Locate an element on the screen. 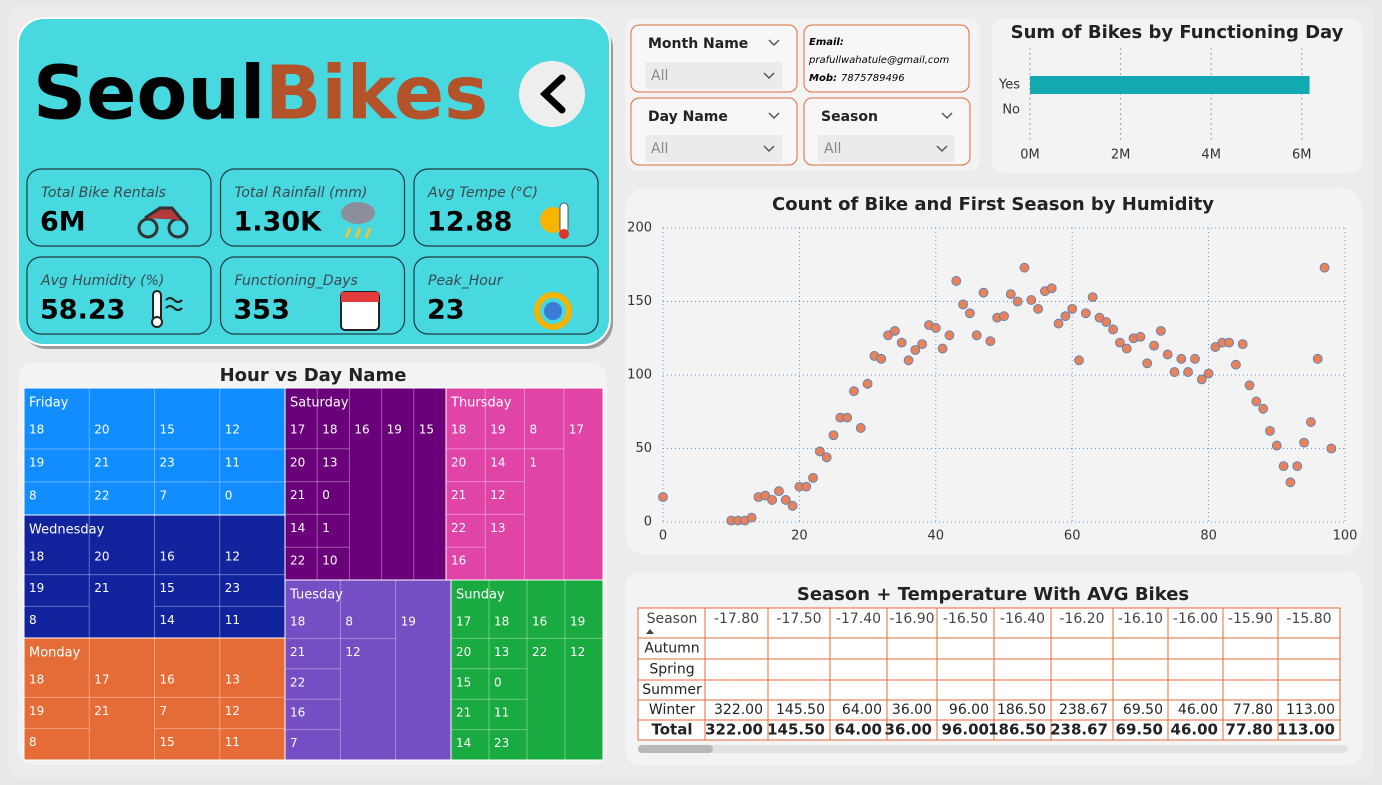 This screenshot has height=785, width=1382. row-label: Total is located at coordinates (672, 730).